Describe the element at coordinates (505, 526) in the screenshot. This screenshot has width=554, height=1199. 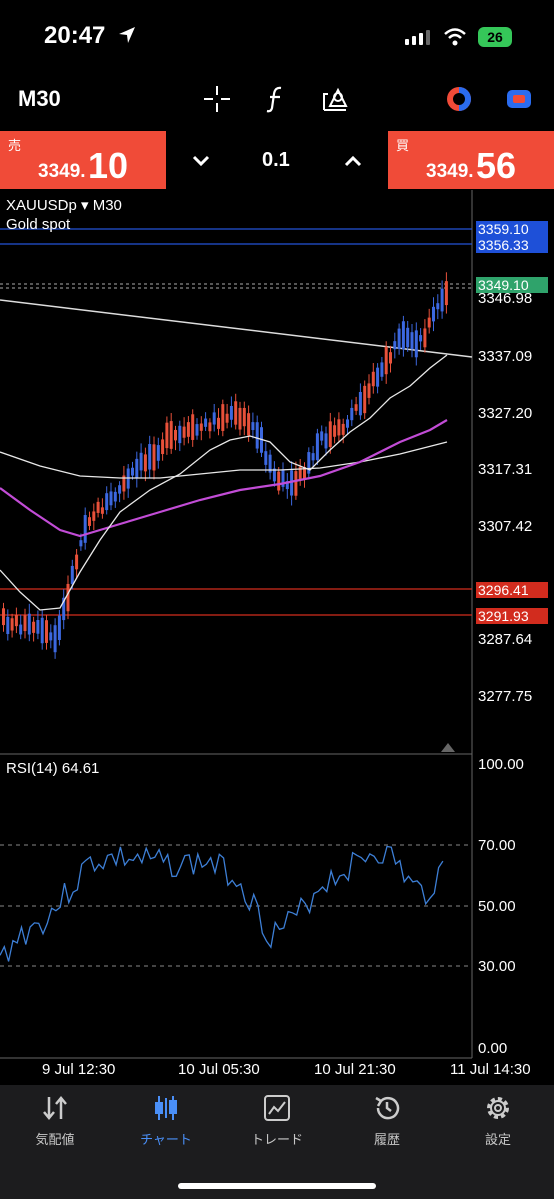
I see `price-axis-label: 3307.42` at that location.